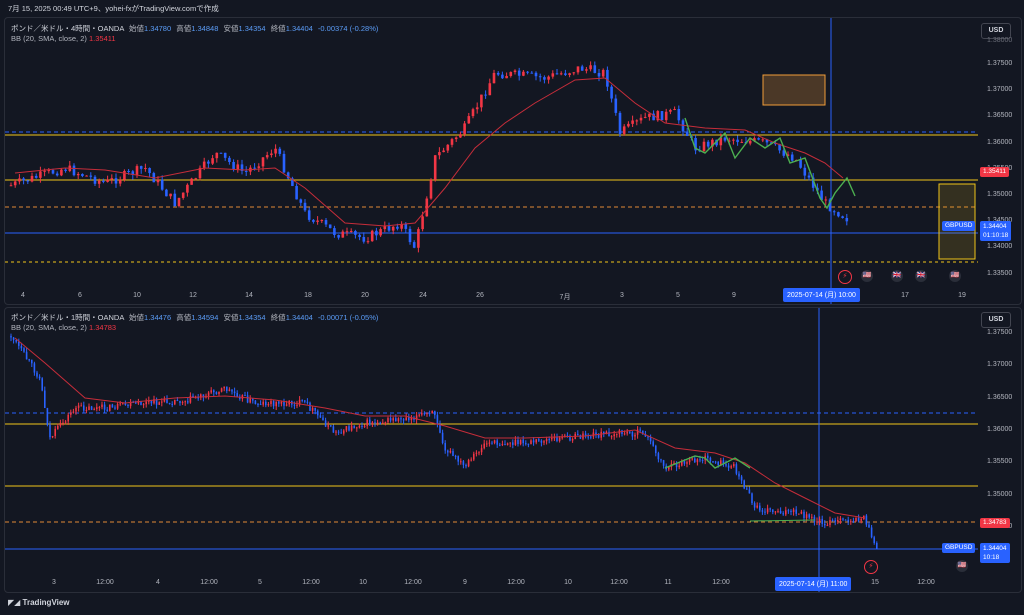  Describe the element at coordinates (348, 28) in the screenshot. I see `change-value: -0.00374 (-0.28%)` at that location.